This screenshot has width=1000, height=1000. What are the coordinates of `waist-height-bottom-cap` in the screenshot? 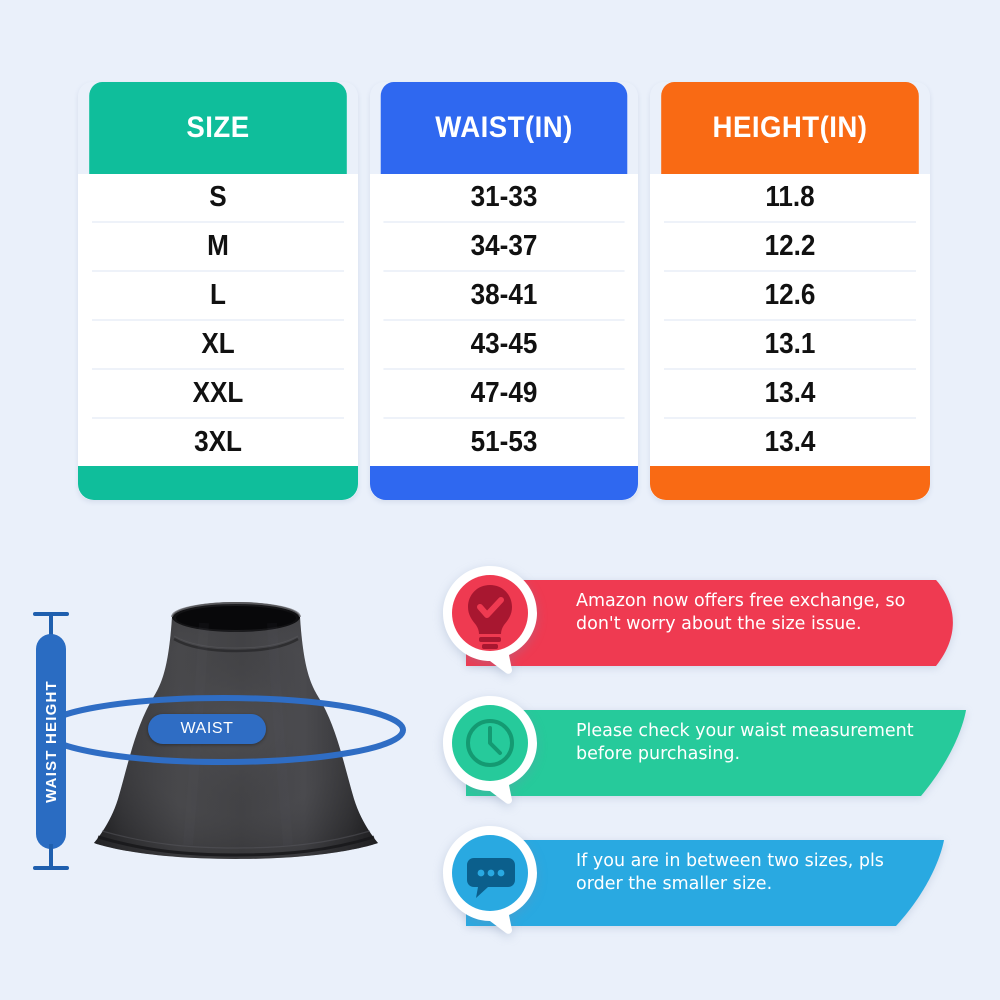 It's located at (51, 868).